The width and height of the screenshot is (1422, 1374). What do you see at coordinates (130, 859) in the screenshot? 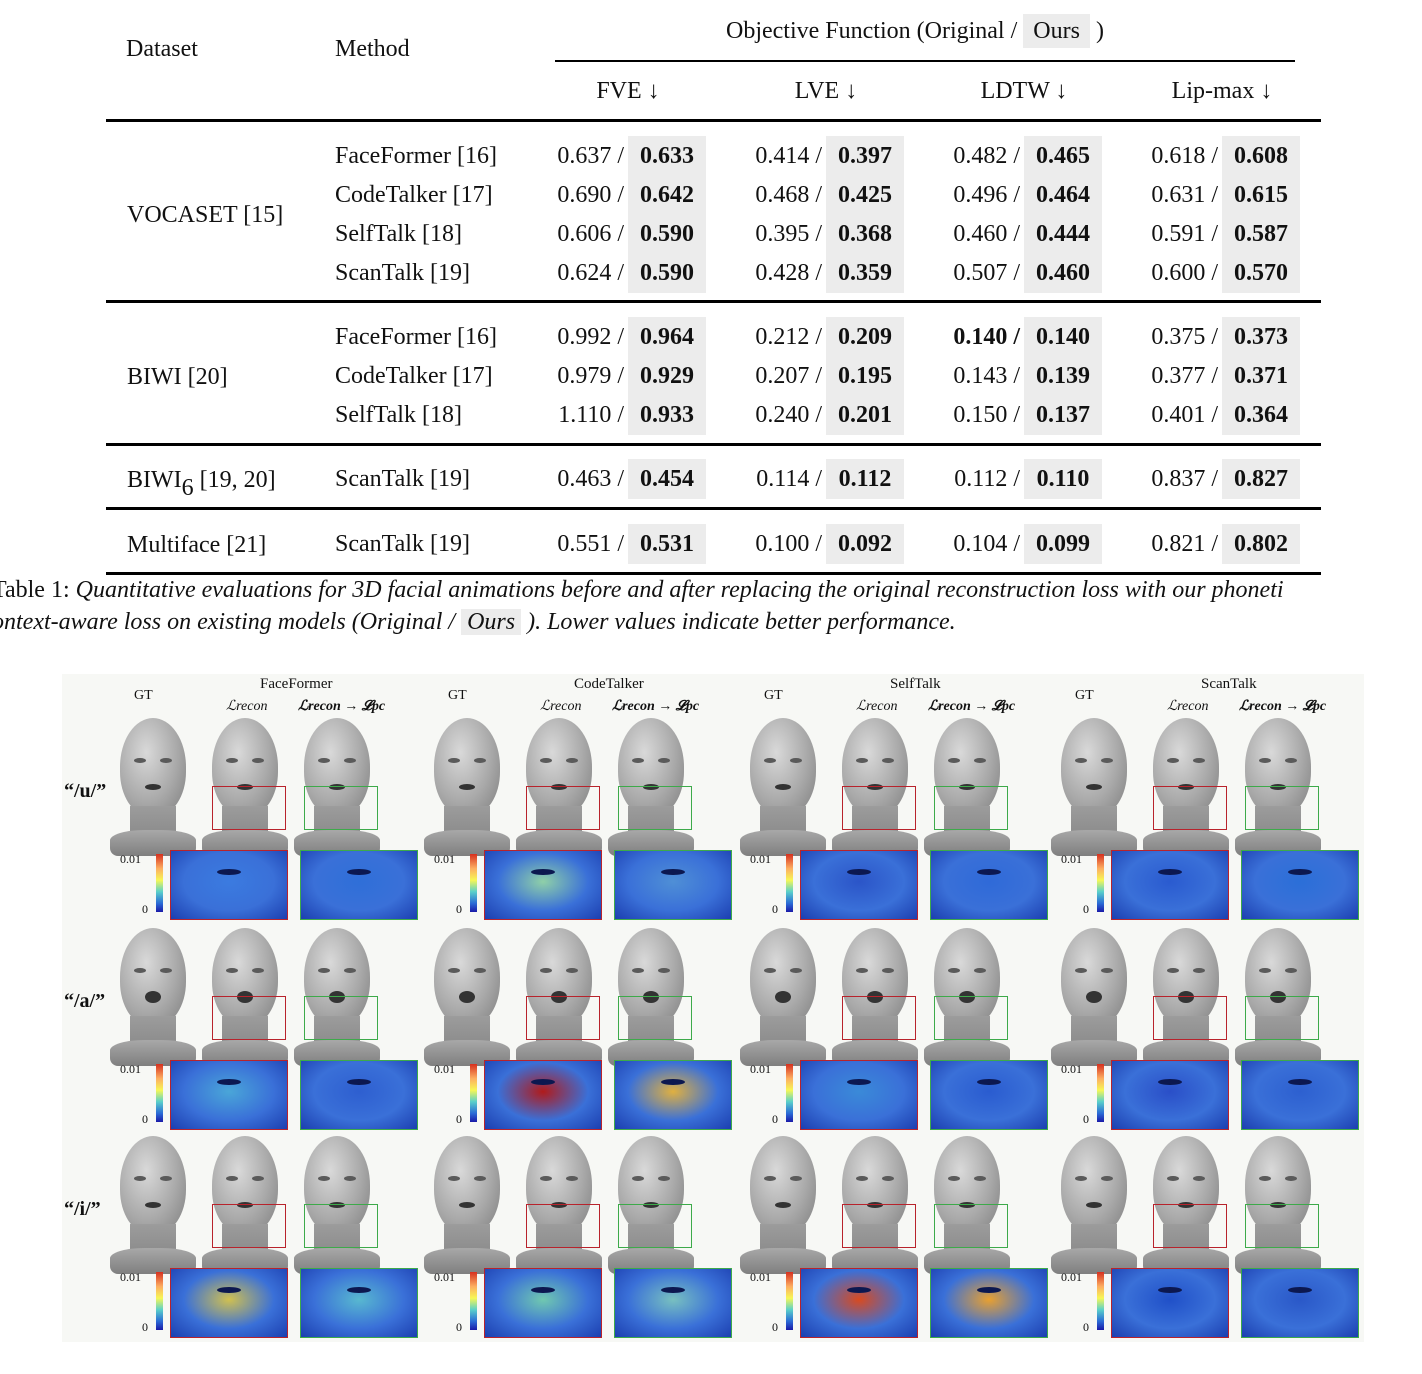
I see `colorbar-max-0-0: 0.01` at bounding box center [130, 859].